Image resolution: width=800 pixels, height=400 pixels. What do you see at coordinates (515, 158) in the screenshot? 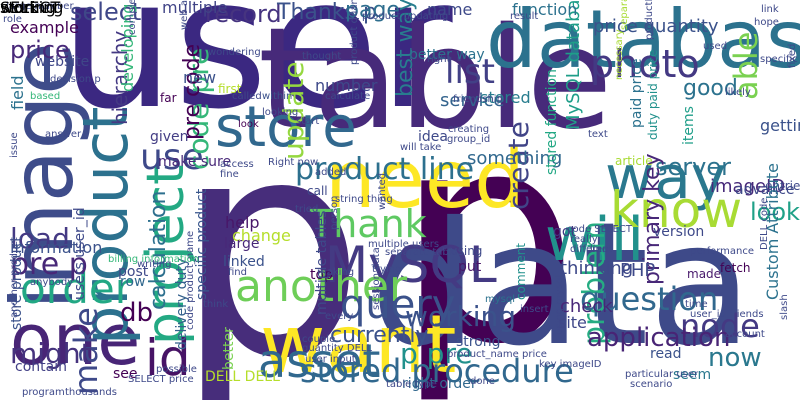
I see `word-something: something` at bounding box center [515, 158].